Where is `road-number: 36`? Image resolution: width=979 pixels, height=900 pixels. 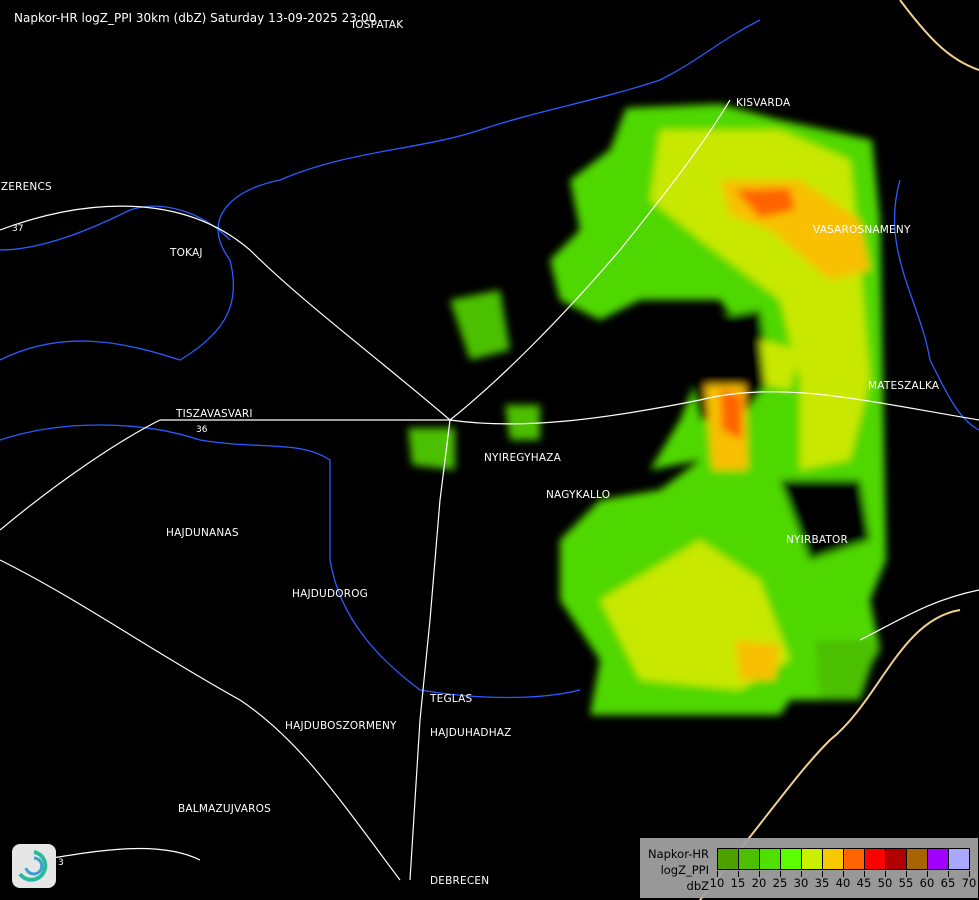
road-number: 36 is located at coordinates (202, 430).